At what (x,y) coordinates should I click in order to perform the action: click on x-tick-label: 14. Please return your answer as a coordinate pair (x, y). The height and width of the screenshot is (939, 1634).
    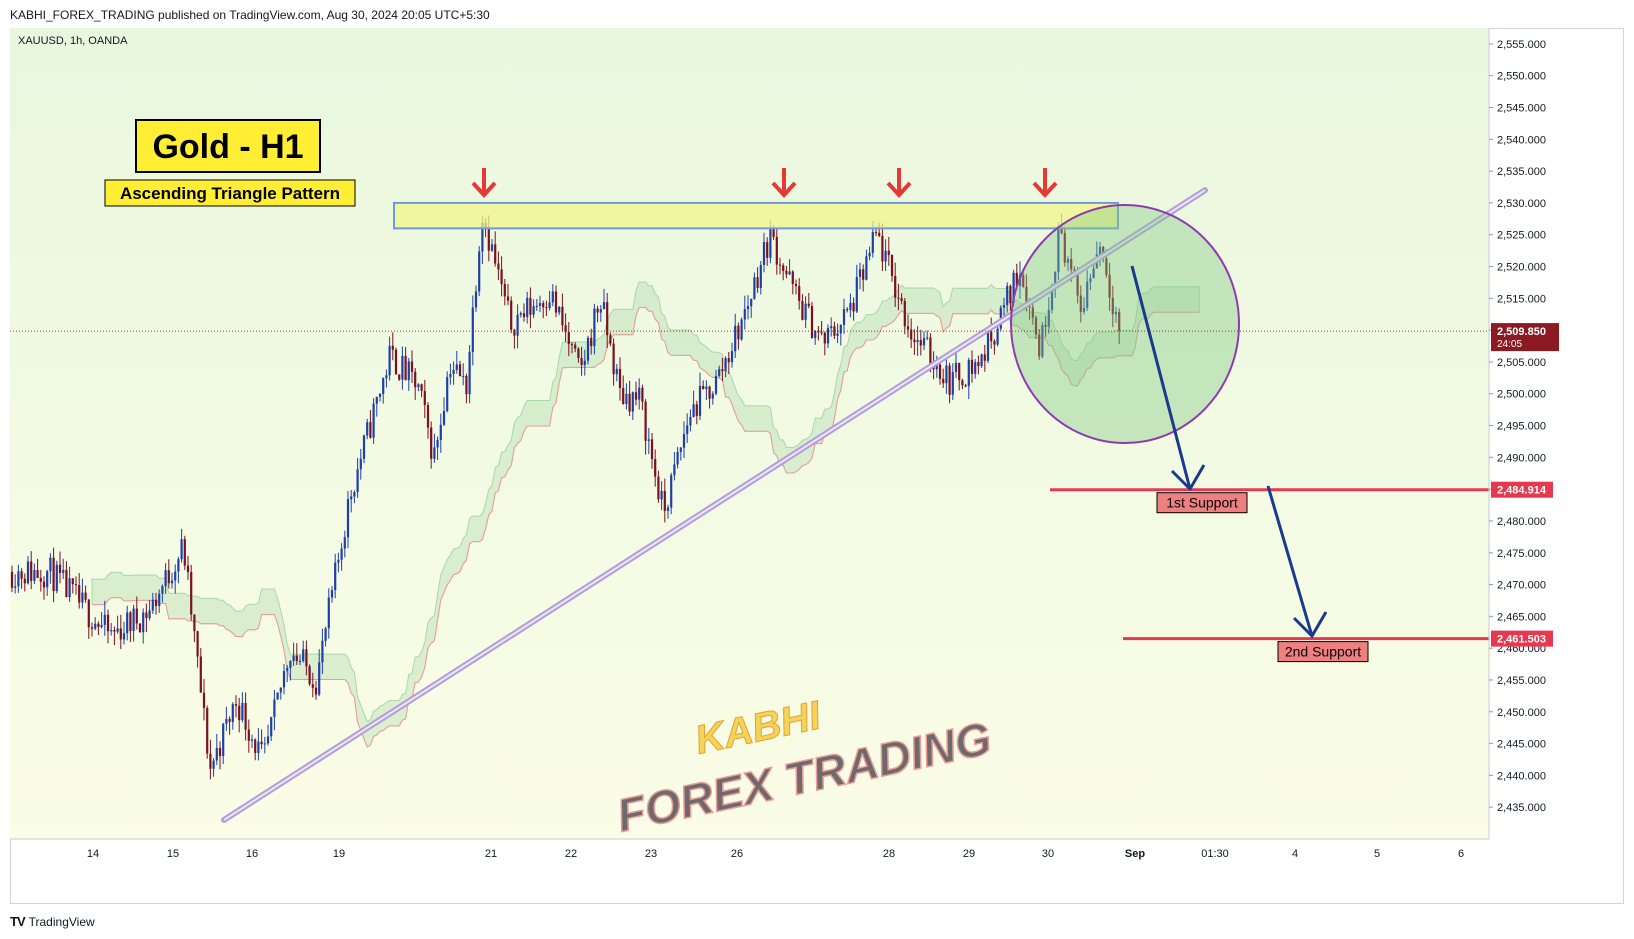
    Looking at the image, I should click on (93, 854).